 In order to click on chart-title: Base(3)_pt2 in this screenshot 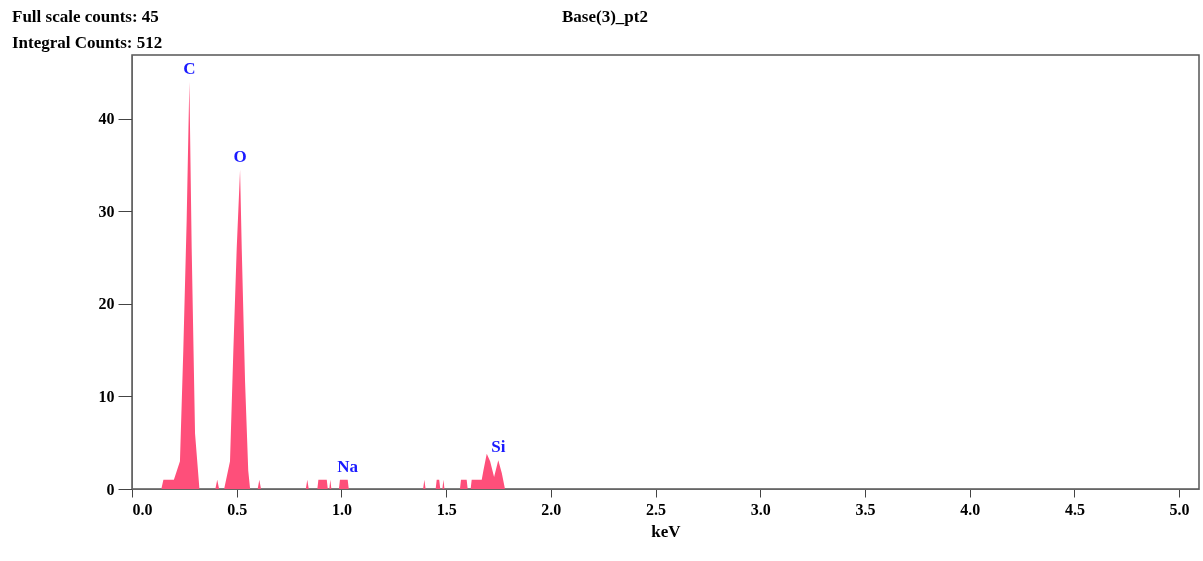, I will do `click(605, 16)`.